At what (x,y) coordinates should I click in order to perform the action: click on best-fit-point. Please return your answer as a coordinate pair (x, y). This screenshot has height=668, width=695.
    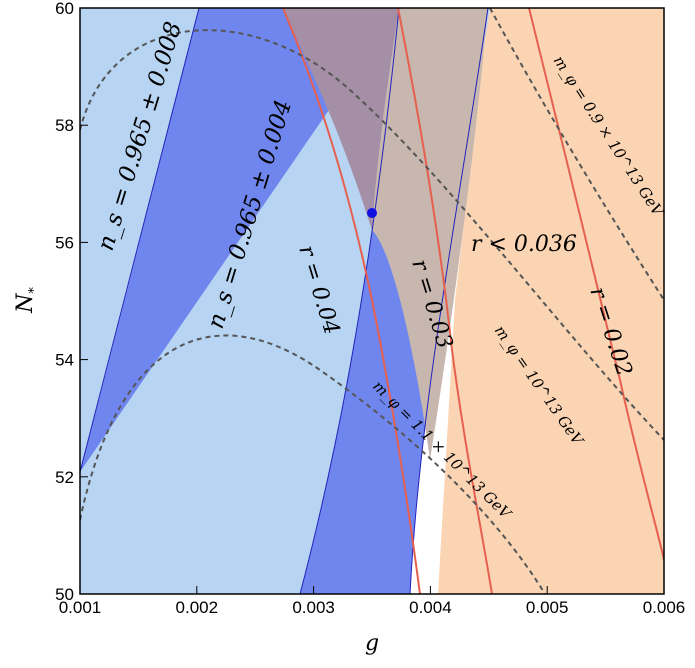
    Looking at the image, I should click on (372, 213).